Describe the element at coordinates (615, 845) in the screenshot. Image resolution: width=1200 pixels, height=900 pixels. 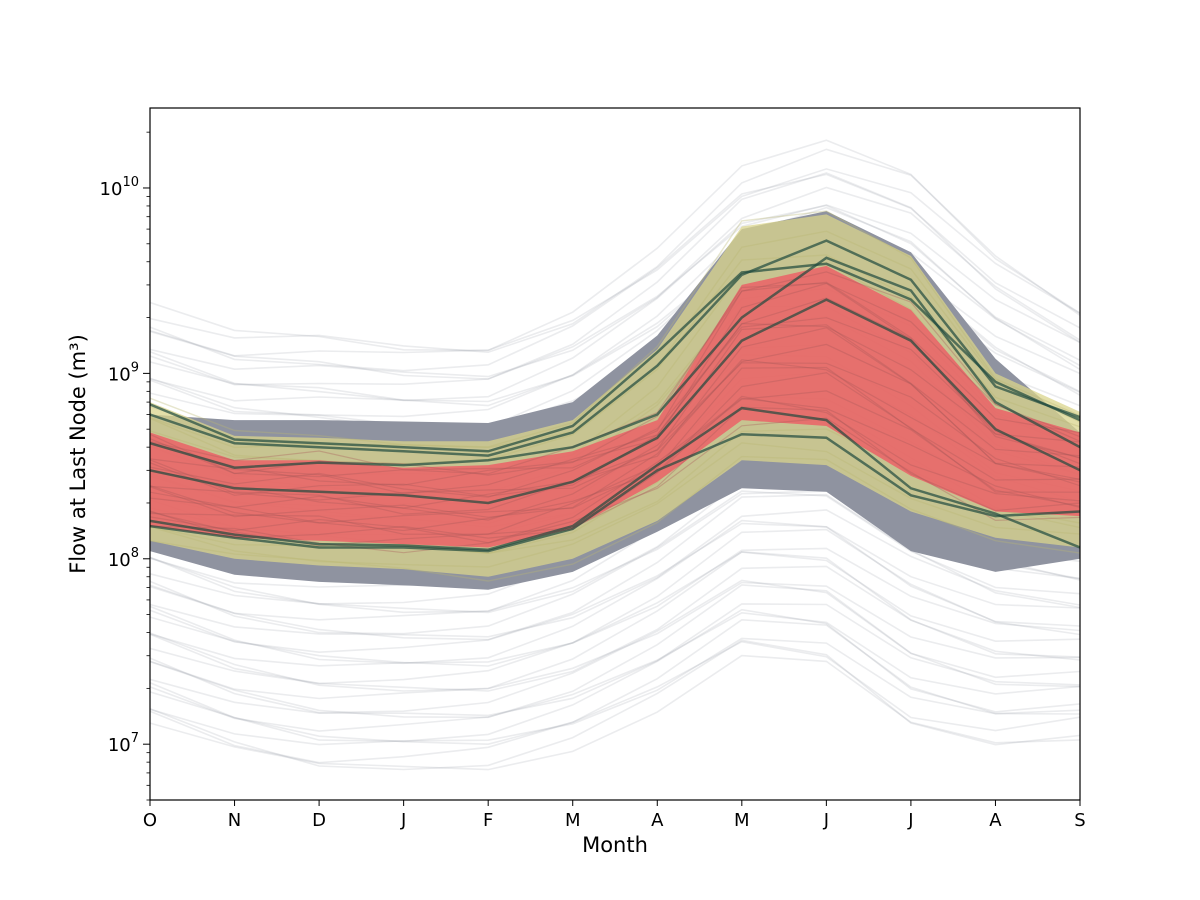
I see `x-axis-label: Month` at that location.